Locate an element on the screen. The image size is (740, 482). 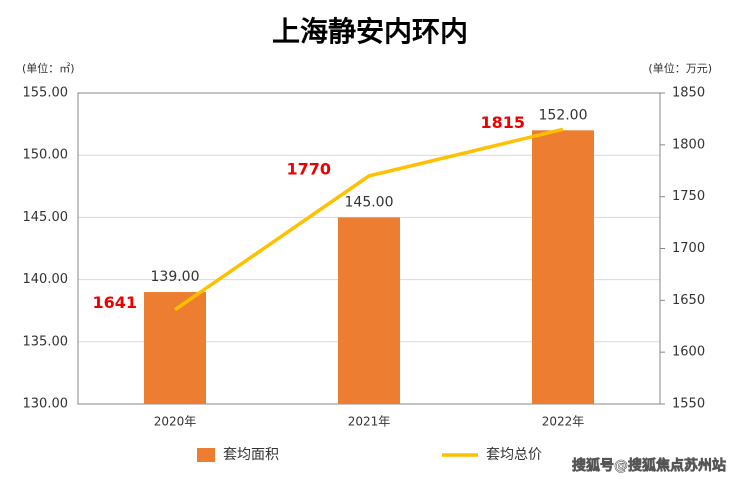
y2-tick-label: 1550 is located at coordinates (688, 404).